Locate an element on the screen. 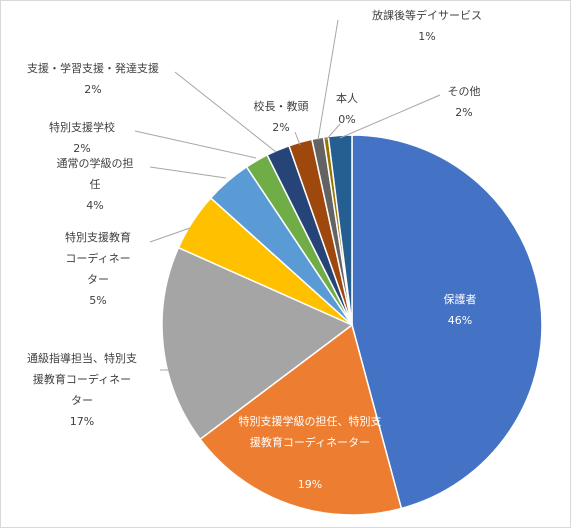  data-label-2: 通級指導担当、特別支援教育コーディネーター 17% is located at coordinates (82, 389).